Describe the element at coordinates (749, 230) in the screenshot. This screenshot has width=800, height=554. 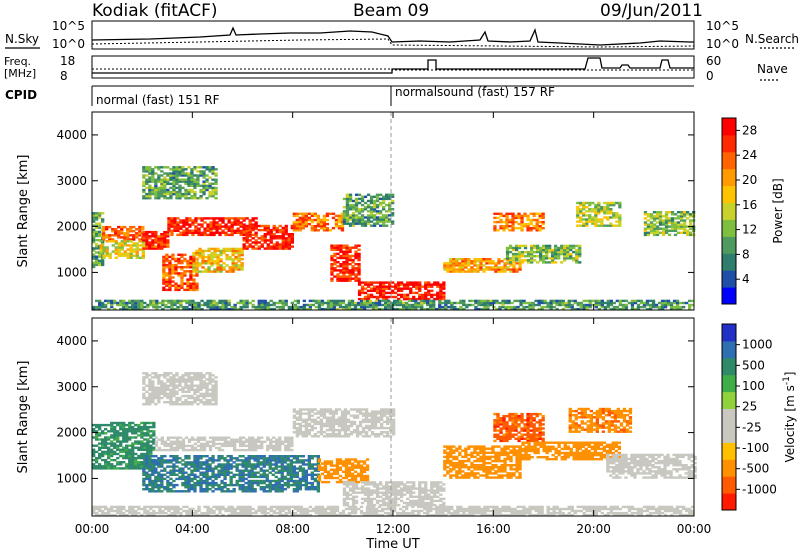
I see `colorbar-tick-label: 12` at that location.